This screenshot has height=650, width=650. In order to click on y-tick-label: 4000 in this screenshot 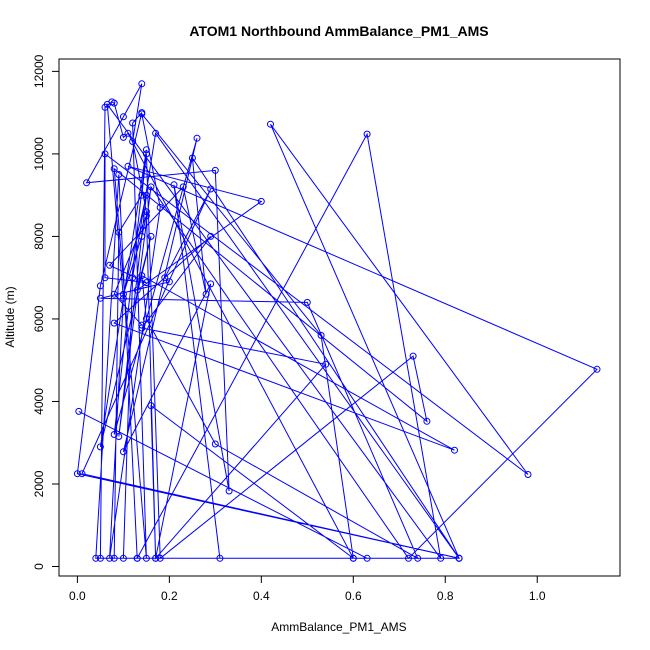, I will do `click(39, 401)`.